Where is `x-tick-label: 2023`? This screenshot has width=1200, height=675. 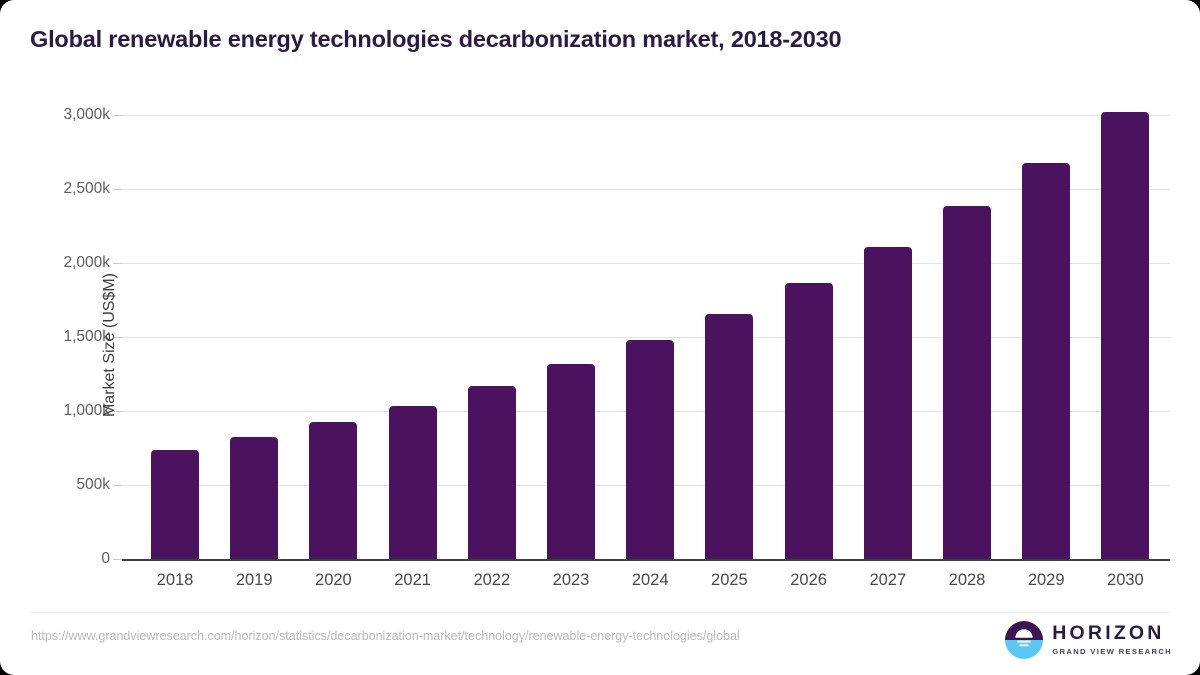 x-tick-label: 2023 is located at coordinates (571, 580).